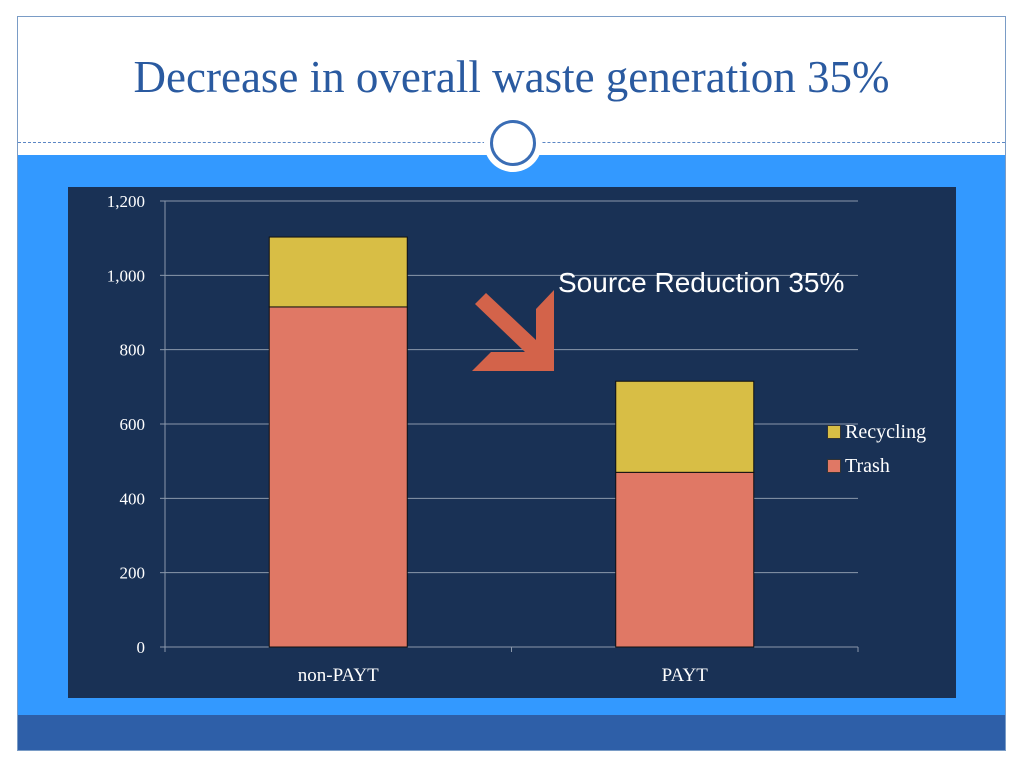  I want to click on legend-item-recycling: Recycling, so click(876, 432).